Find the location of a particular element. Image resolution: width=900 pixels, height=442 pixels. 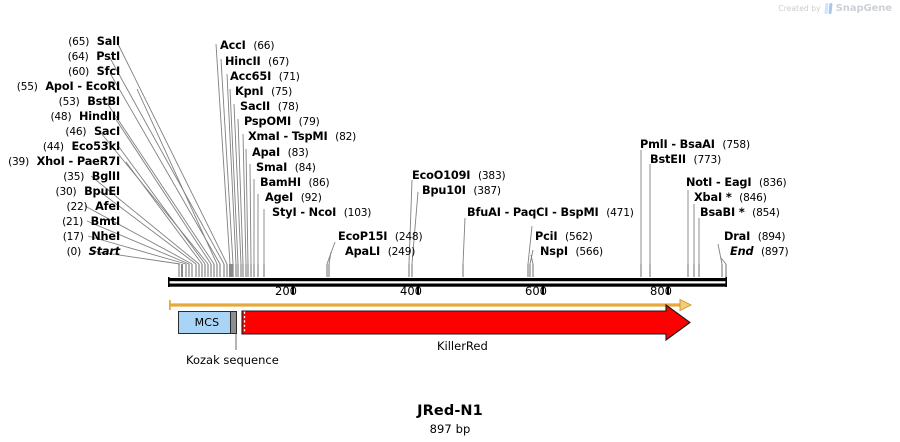

enzyme-position: (67) is located at coordinates (279, 62).